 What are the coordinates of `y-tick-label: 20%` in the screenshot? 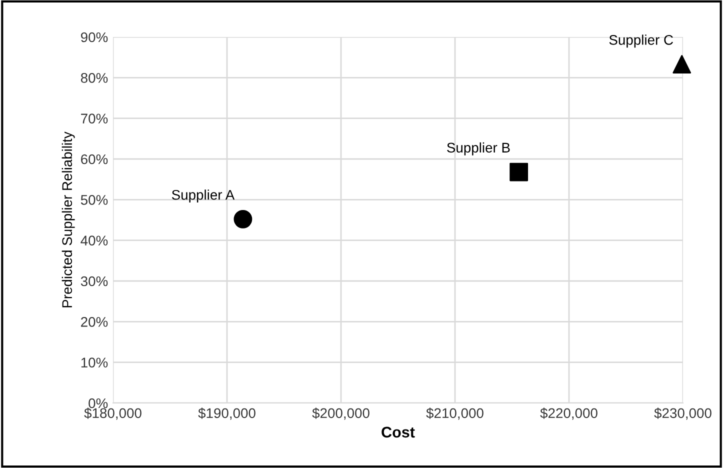 It's located at (94, 322).